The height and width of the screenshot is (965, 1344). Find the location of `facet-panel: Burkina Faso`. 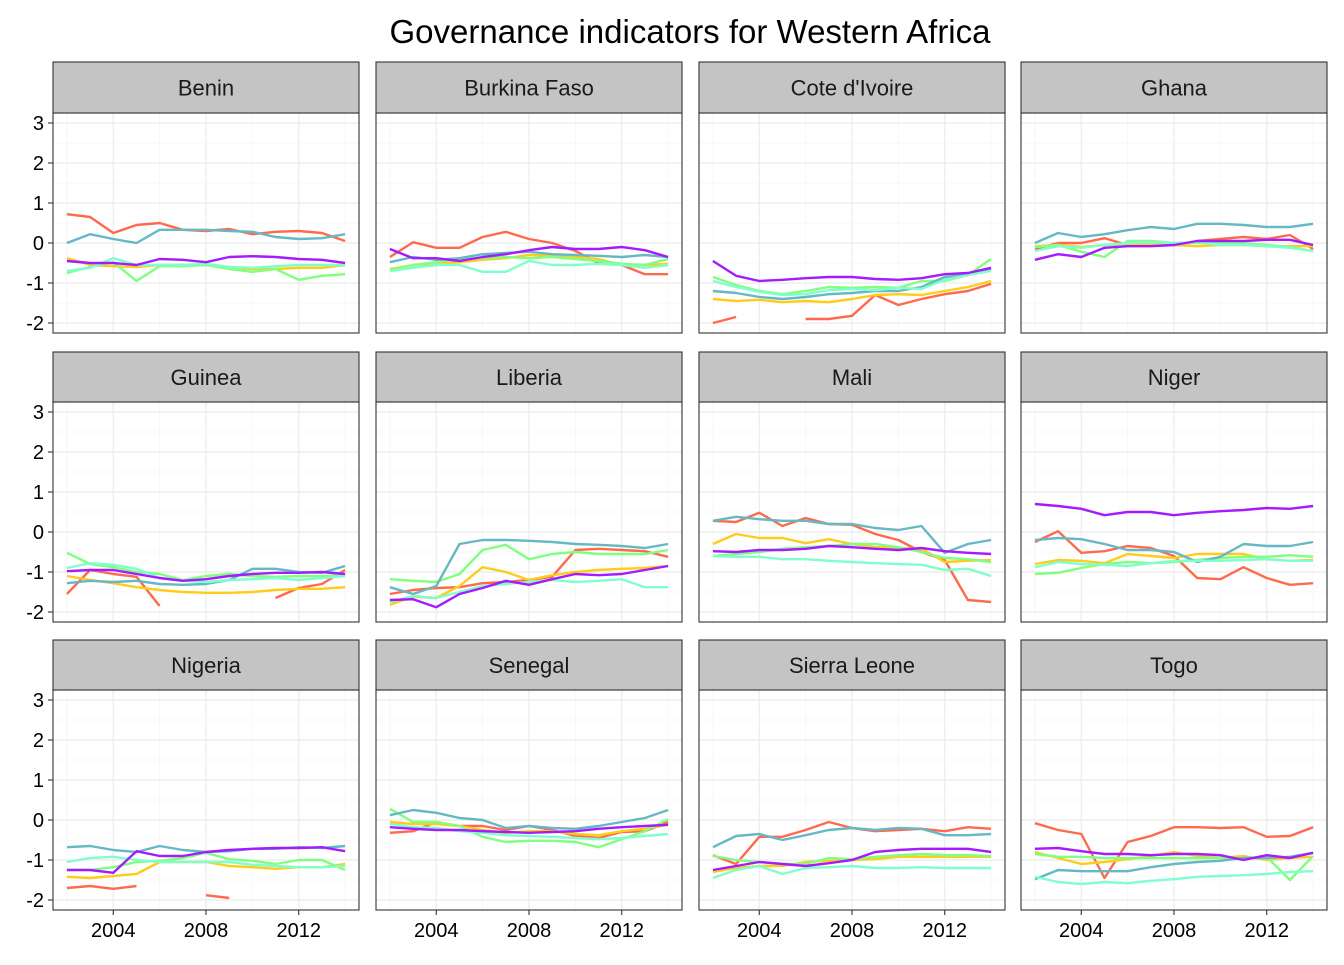

facet-panel: Burkina Faso is located at coordinates (529, 197).